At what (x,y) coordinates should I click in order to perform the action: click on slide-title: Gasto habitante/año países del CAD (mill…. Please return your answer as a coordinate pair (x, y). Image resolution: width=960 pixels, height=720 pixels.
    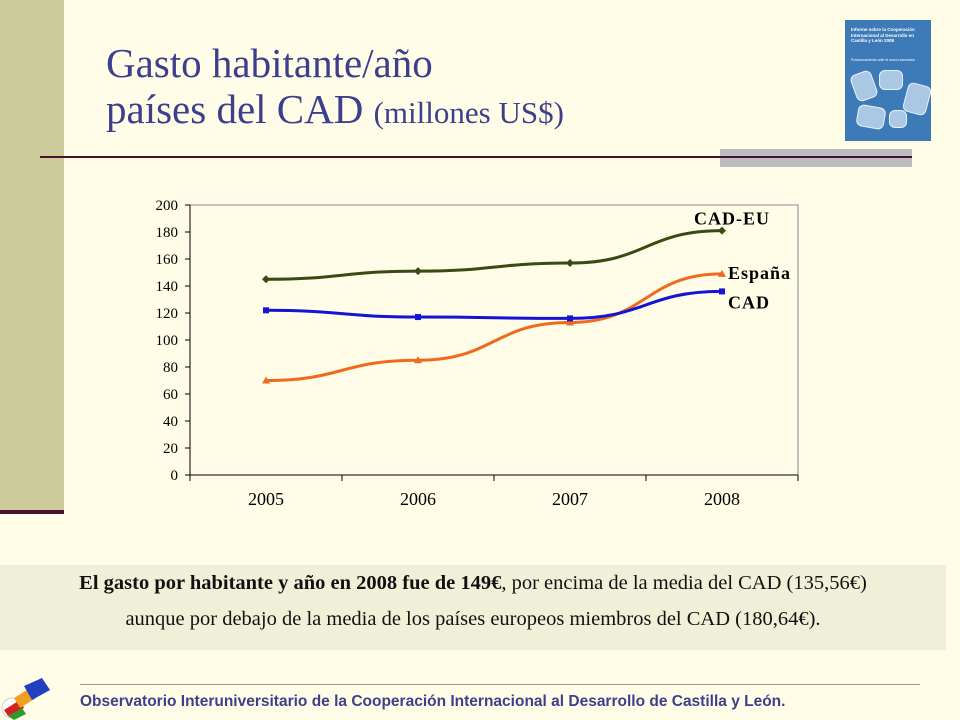
    Looking at the image, I should click on (335, 88).